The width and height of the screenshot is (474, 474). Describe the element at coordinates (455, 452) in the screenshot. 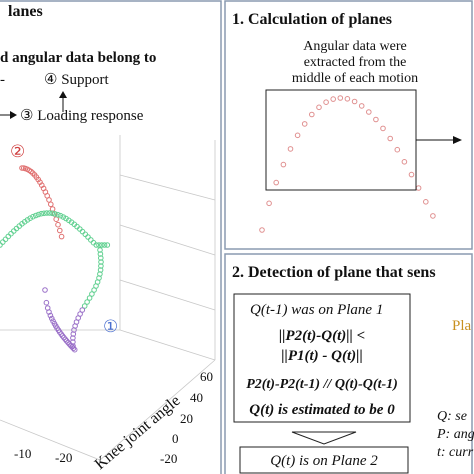

I see `legend-line: t: curr` at that location.